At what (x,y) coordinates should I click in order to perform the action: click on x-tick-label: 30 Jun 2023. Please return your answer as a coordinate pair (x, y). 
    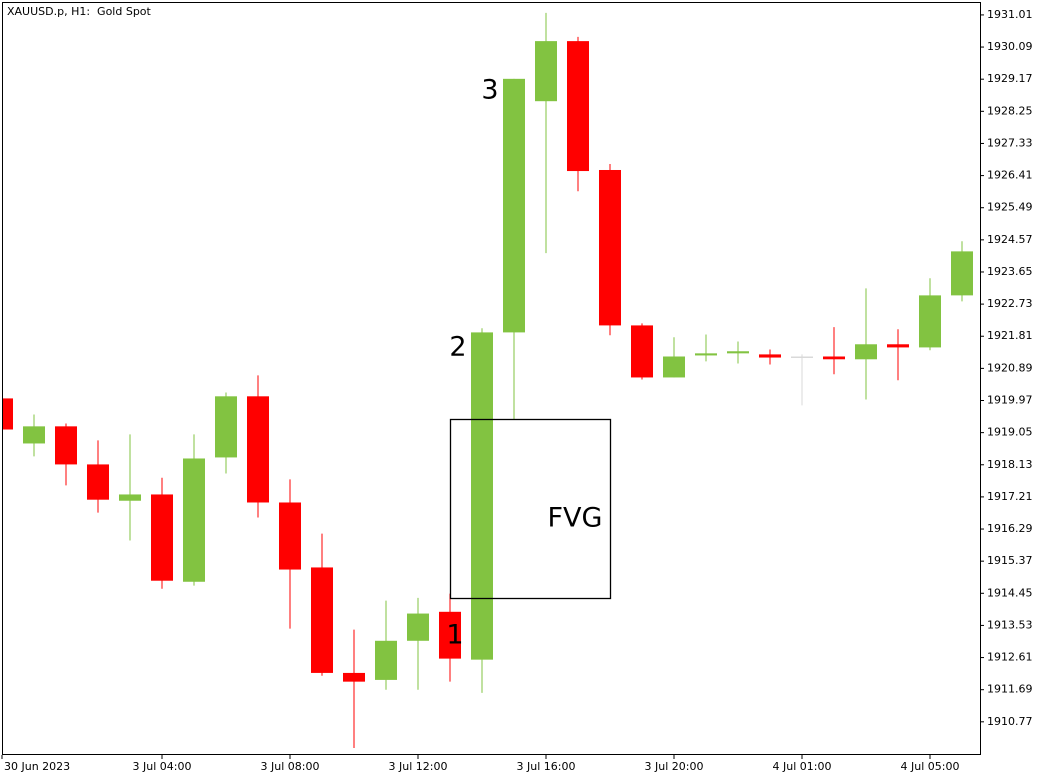
    Looking at the image, I should click on (37, 766).